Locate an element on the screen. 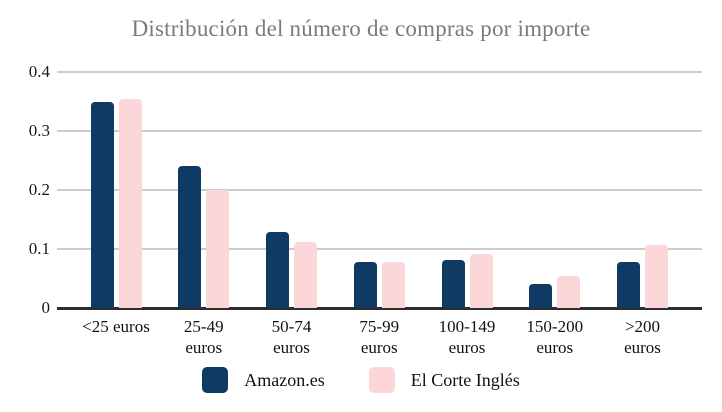 The image size is (722, 412). legend-swatch-corte-ingles is located at coordinates (381, 380).